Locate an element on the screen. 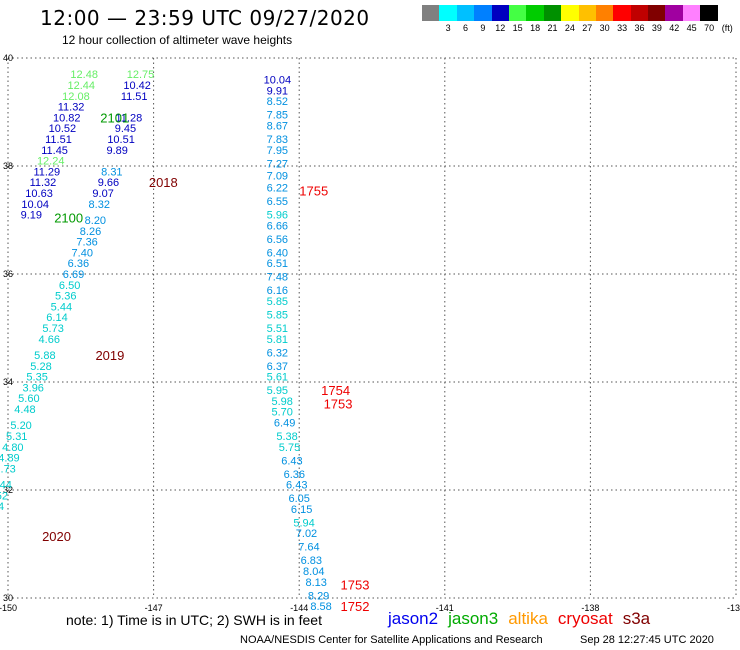 The width and height of the screenshot is (740, 650). wave-height-value: 7.85 is located at coordinates (277, 116).